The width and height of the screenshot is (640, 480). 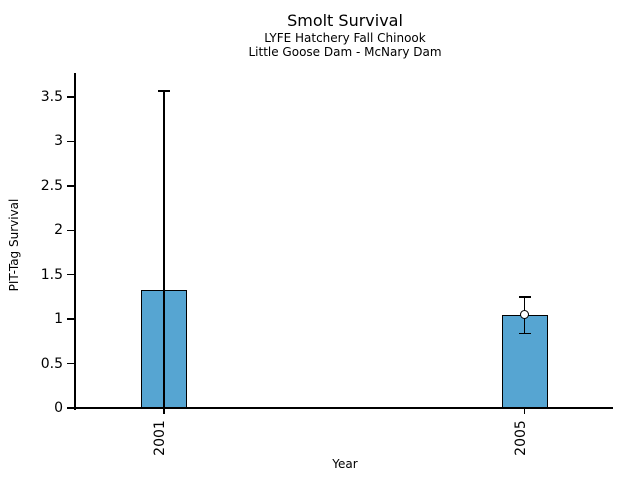 What do you see at coordinates (164, 249) in the screenshot?
I see `error-bar-2001` at bounding box center [164, 249].